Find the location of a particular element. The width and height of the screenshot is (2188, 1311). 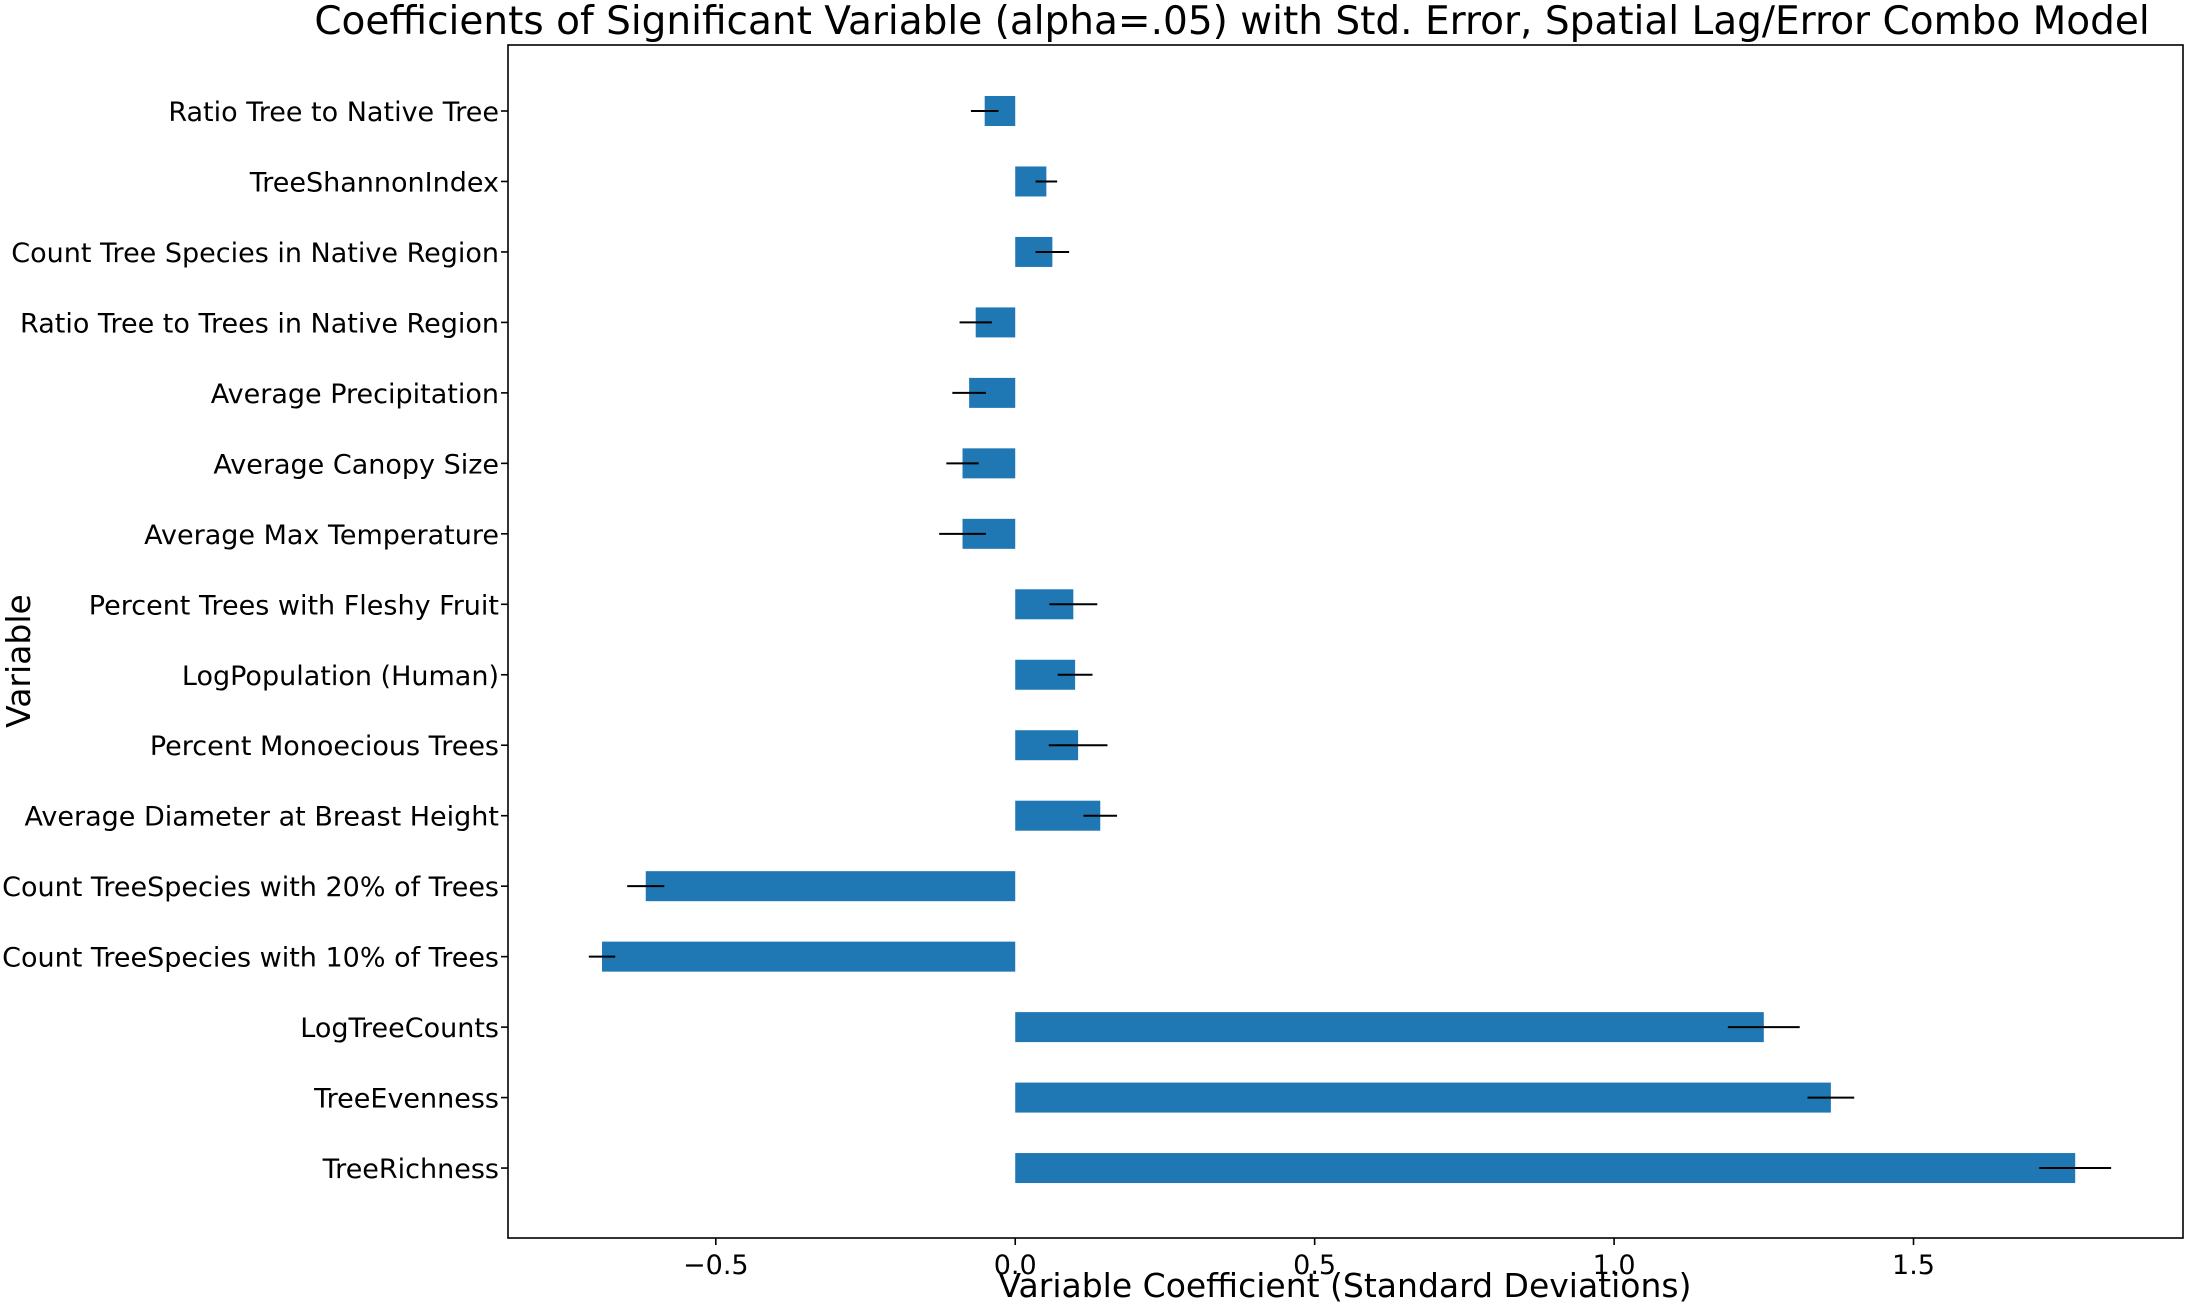

x-axis: −0.5 0.0 0.5 1.0 1.5 is located at coordinates (1309, 1259).